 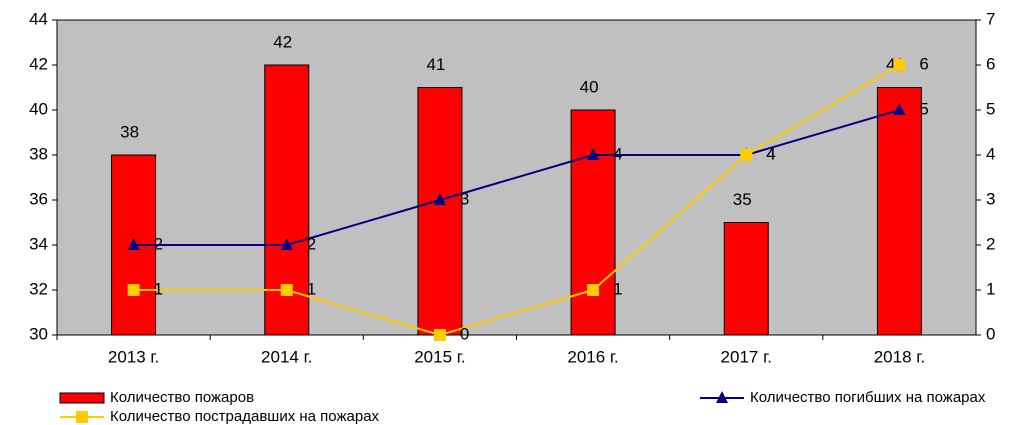 I want to click on data-label: 3, so click(x=464, y=198).